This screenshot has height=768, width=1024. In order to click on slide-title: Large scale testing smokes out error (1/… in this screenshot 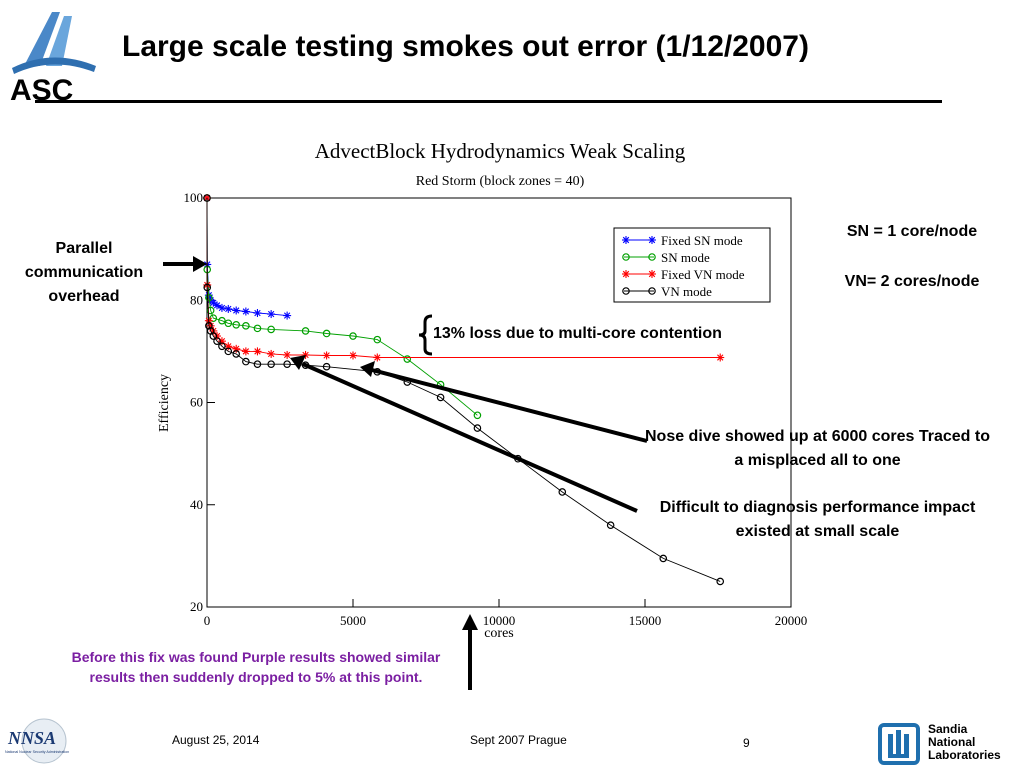, I will do `click(465, 46)`.